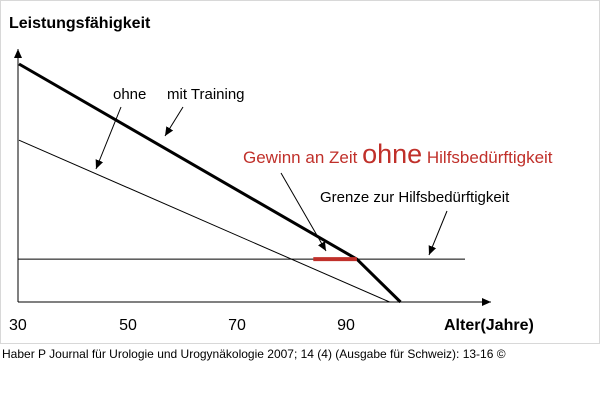  I want to click on threshold-label: Grenze zur Hilfsbedürftigkeit, so click(415, 197).